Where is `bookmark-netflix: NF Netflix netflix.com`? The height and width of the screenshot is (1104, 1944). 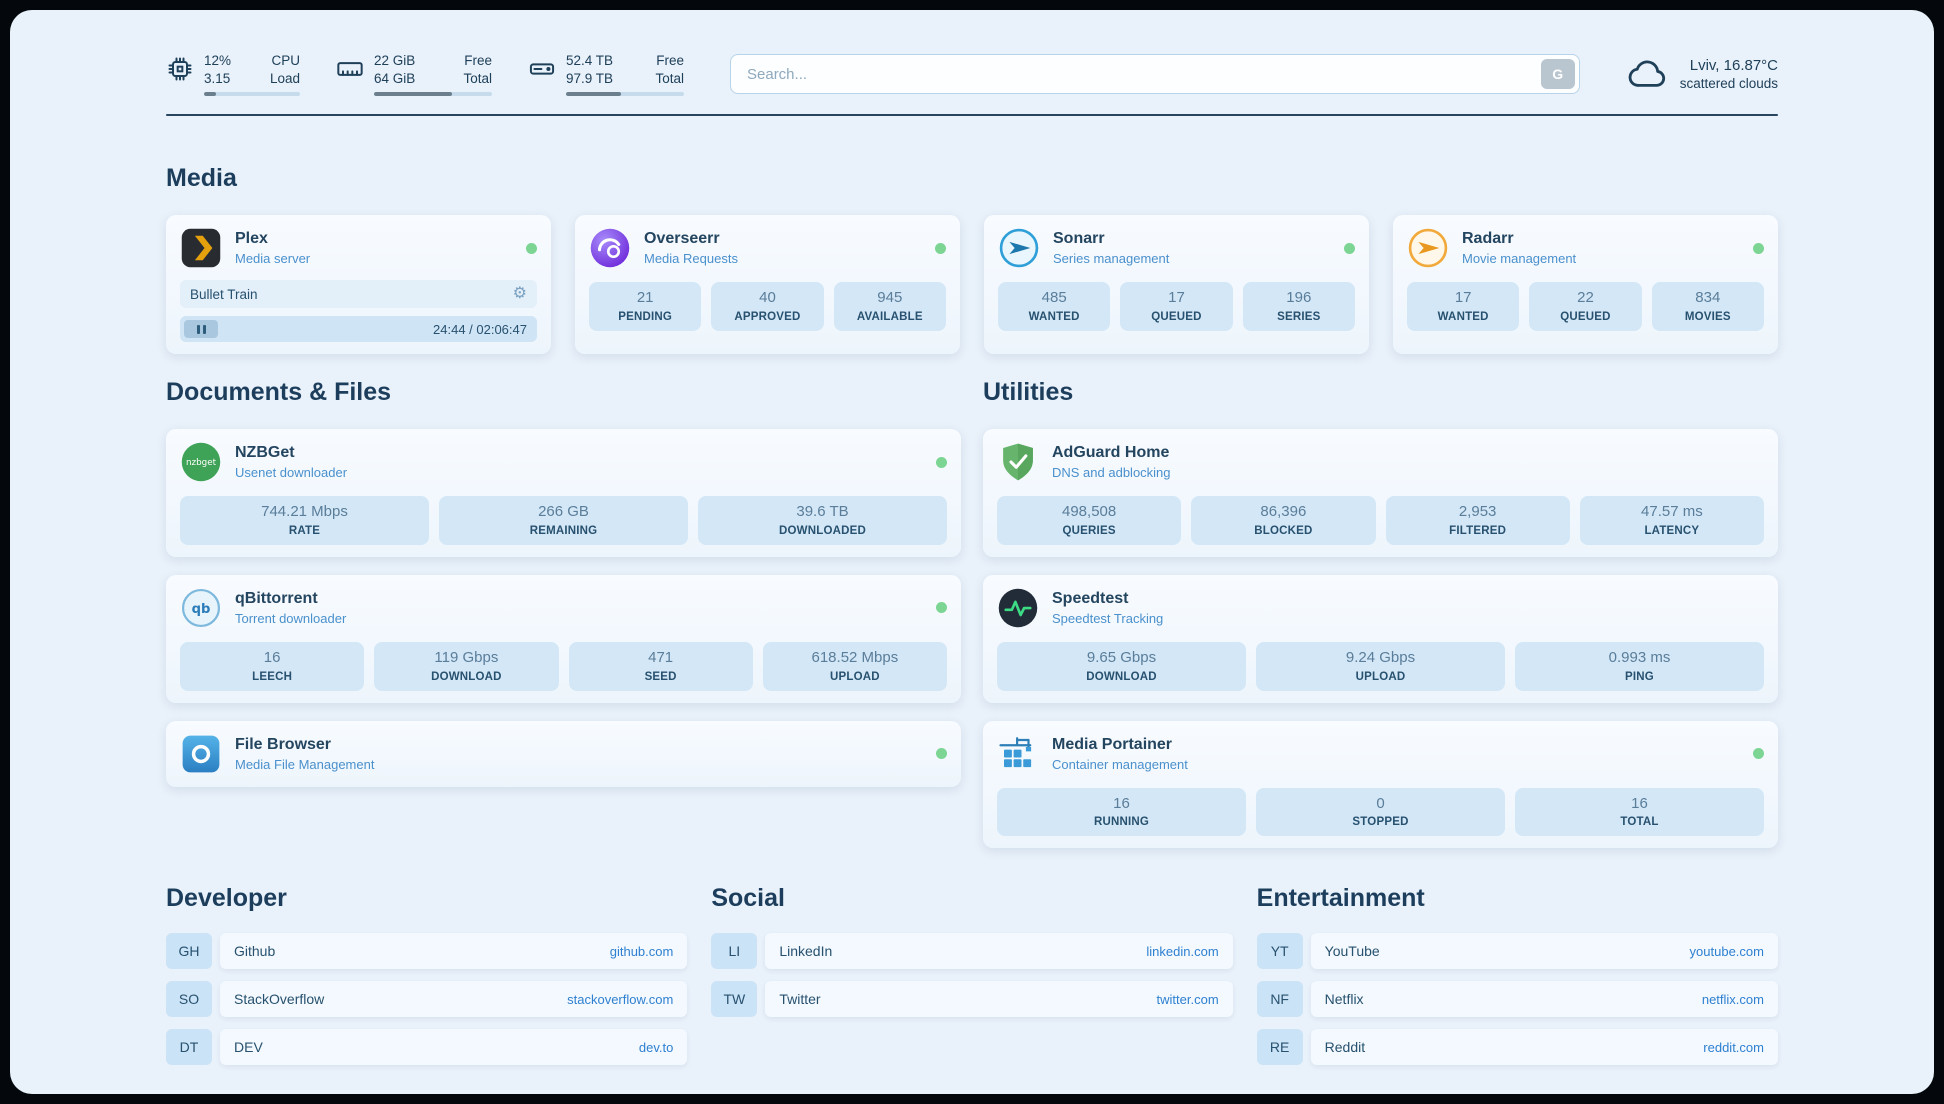 bookmark-netflix: NF Netflix netflix.com is located at coordinates (1517, 999).